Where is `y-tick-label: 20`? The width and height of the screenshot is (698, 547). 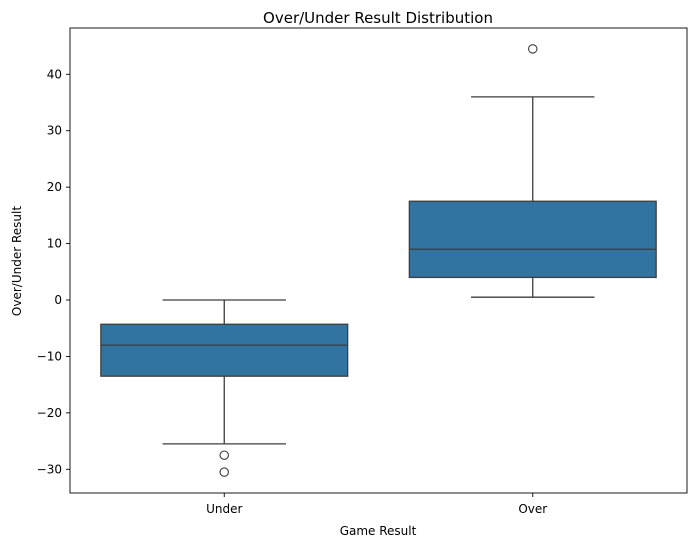 y-tick-label: 20 is located at coordinates (54, 187).